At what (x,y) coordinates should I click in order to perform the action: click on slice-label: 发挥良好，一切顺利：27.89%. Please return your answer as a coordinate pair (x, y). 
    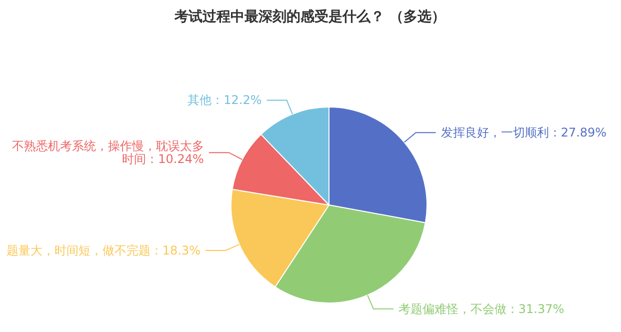
    Looking at the image, I should click on (523, 133).